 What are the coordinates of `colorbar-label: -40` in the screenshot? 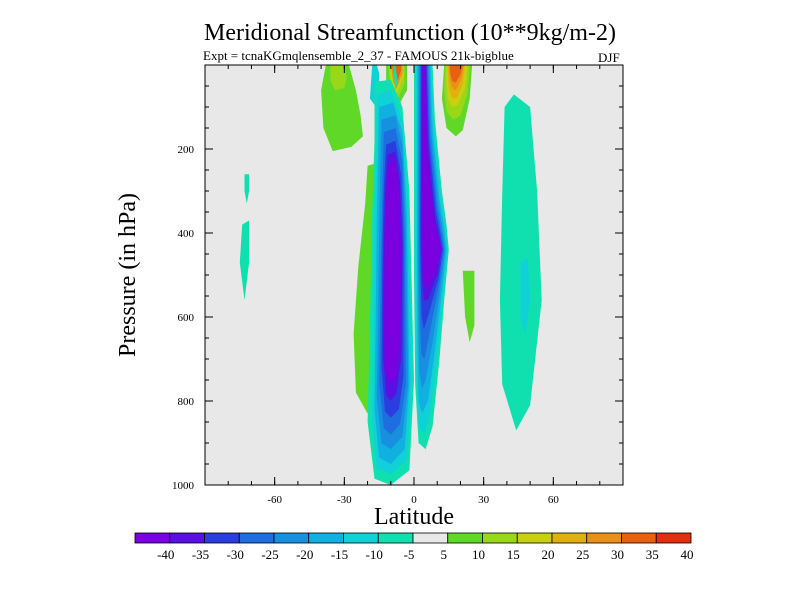 It's located at (165, 554).